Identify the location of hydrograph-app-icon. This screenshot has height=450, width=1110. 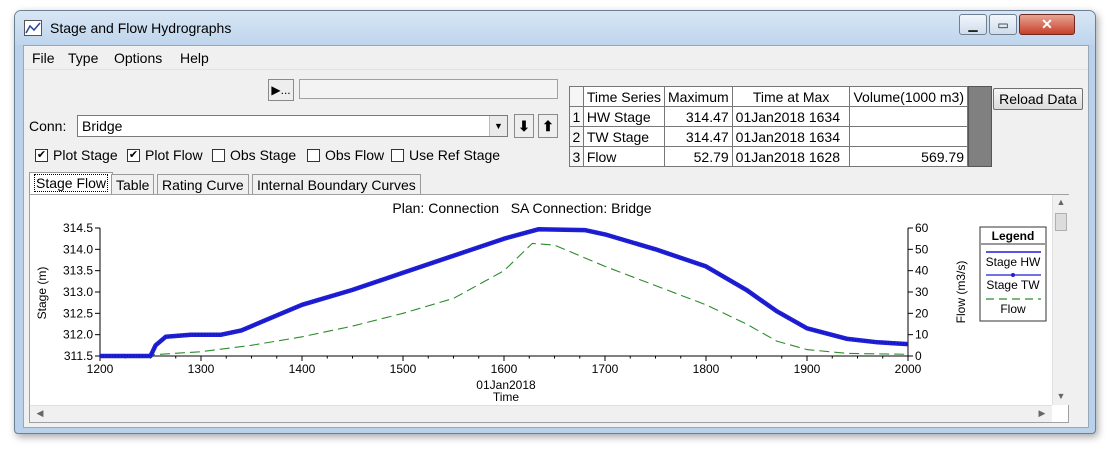
(33, 28).